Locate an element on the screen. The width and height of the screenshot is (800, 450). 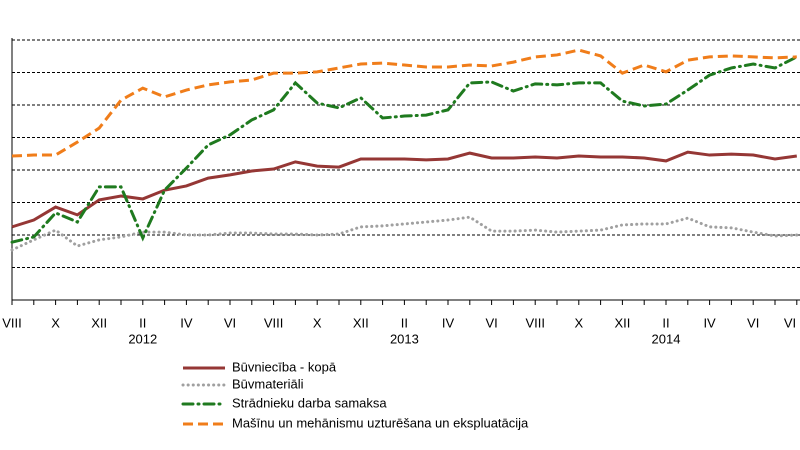
legend-label: Būvmateriāli is located at coordinates (268, 383).